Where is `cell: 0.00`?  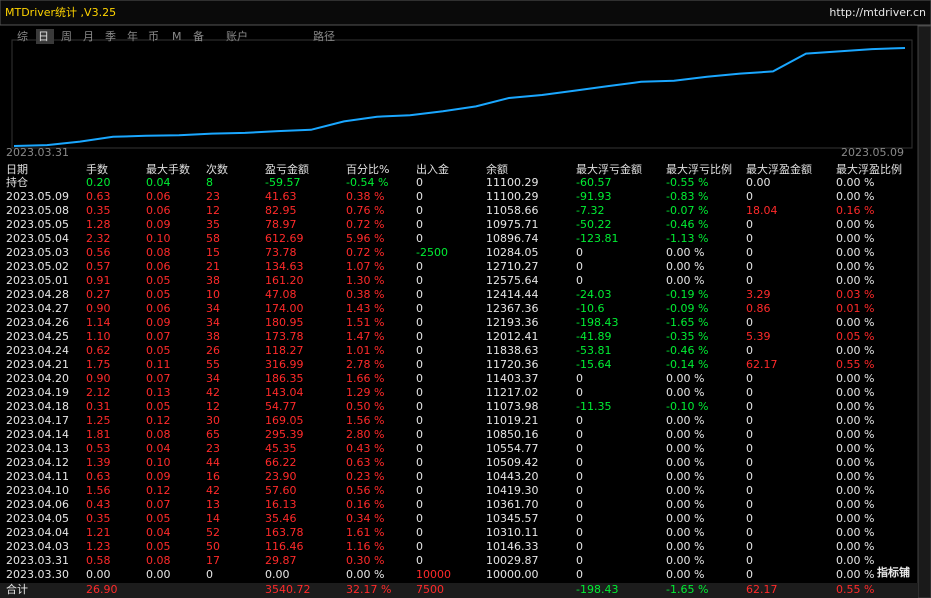 cell: 0.00 is located at coordinates (277, 574).